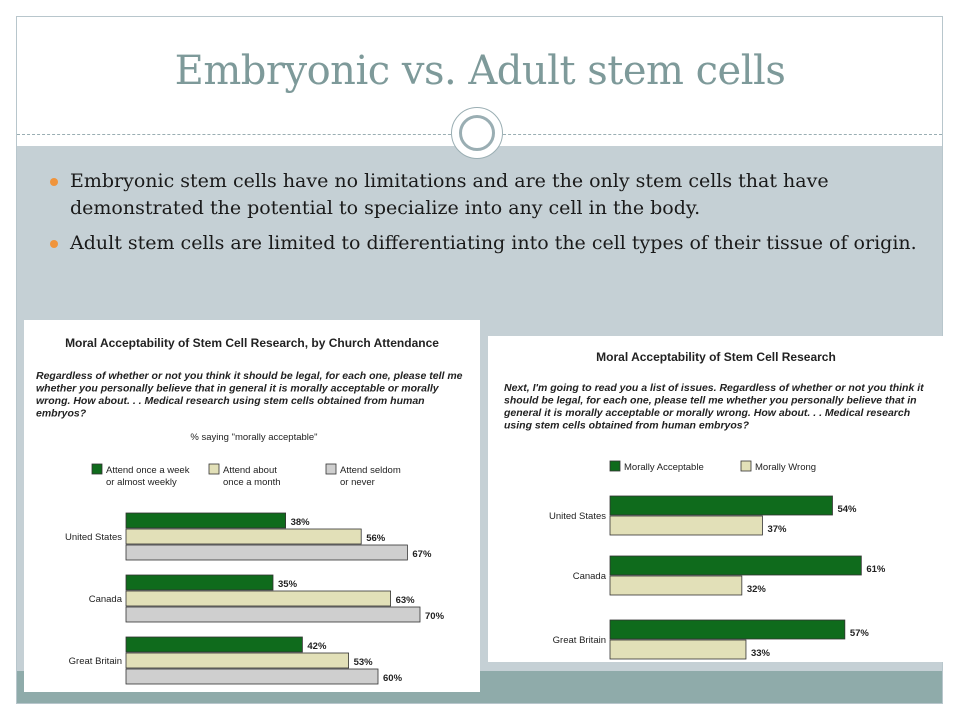  I want to click on data-label: 56%, so click(376, 538).